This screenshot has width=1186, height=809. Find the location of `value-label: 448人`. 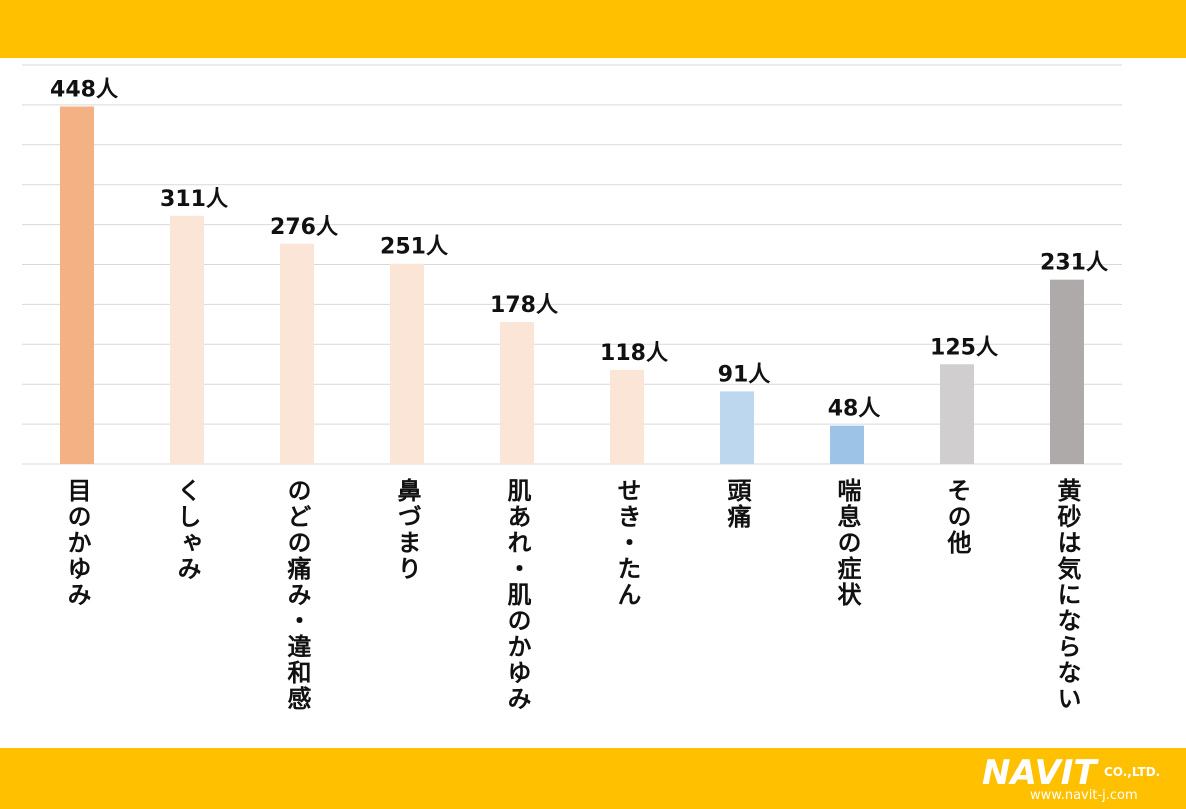

value-label: 448人 is located at coordinates (84, 89).